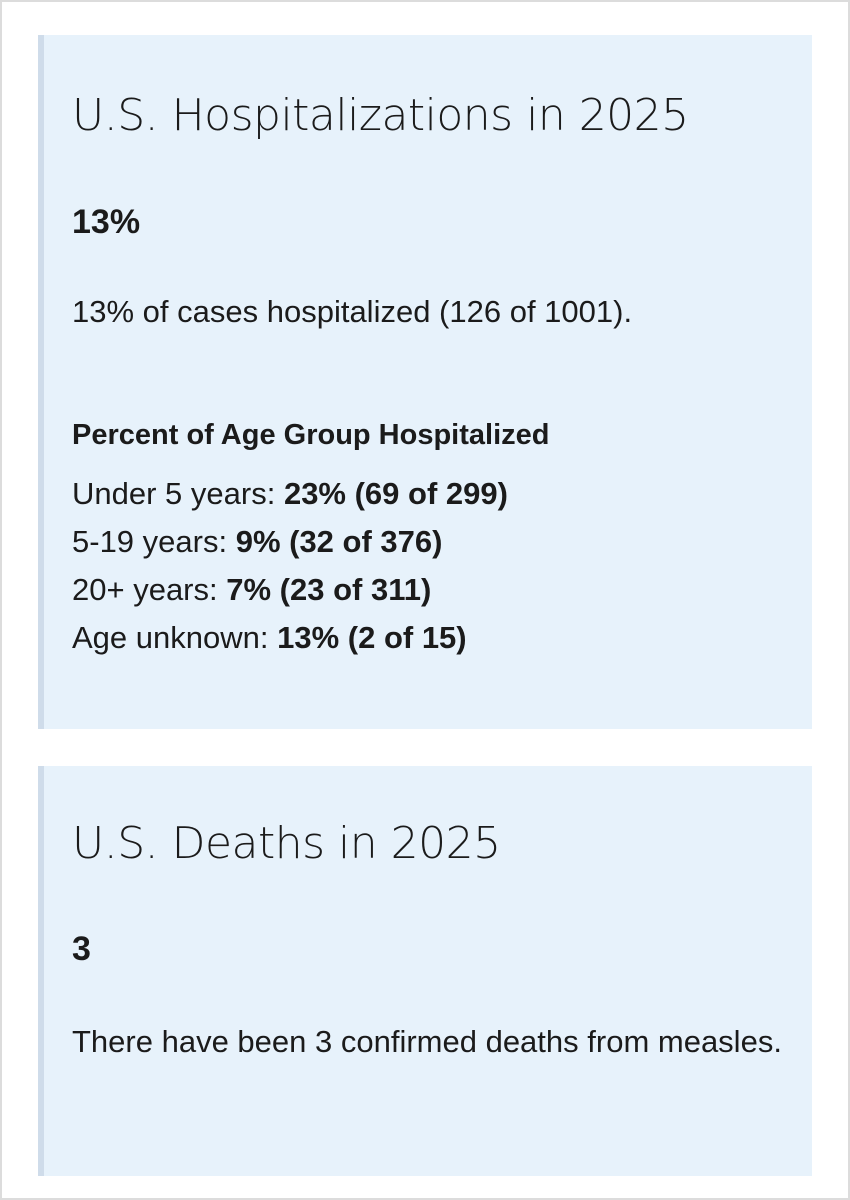  What do you see at coordinates (329, 589) in the screenshot?
I see `age-group-value: 7% (23 of 311)` at bounding box center [329, 589].